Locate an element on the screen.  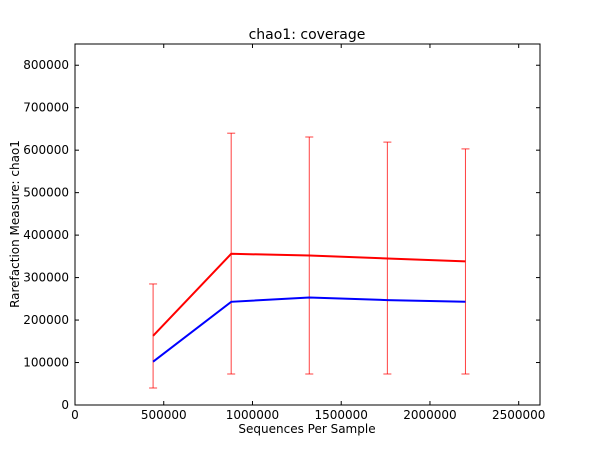
y-tick: 800000 is located at coordinates (281, 65).